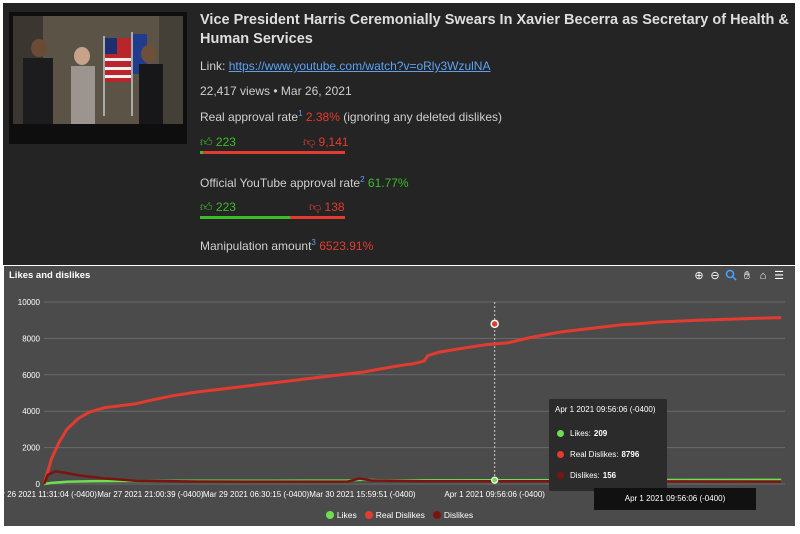 This screenshot has height=534, width=800. Describe the element at coordinates (346, 515) in the screenshot. I see `legend-label: Likes` at that location.